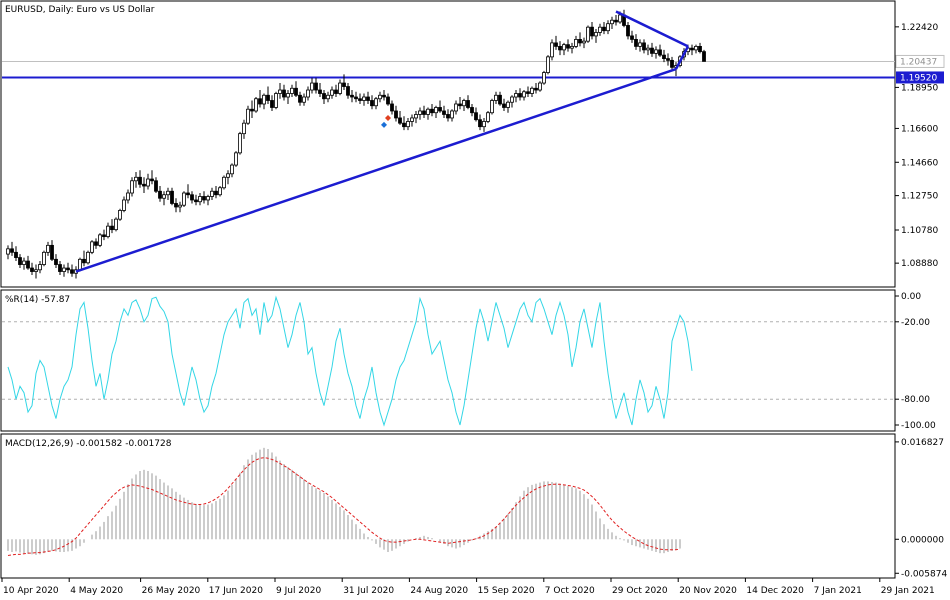 This screenshot has height=600, width=950. Describe the element at coordinates (652, 29) in the screenshot. I see `trendline-falling-resistance` at that location.